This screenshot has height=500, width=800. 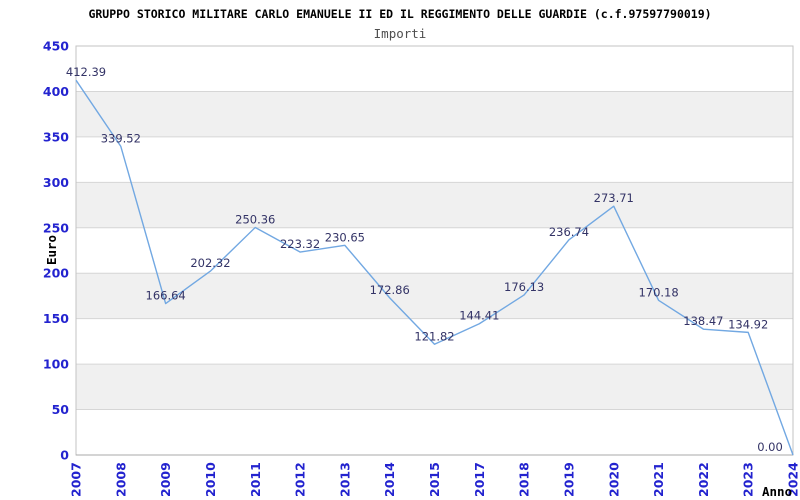 What do you see at coordinates (56, 136) in the screenshot?
I see `y-tick-label: 350` at bounding box center [56, 136].